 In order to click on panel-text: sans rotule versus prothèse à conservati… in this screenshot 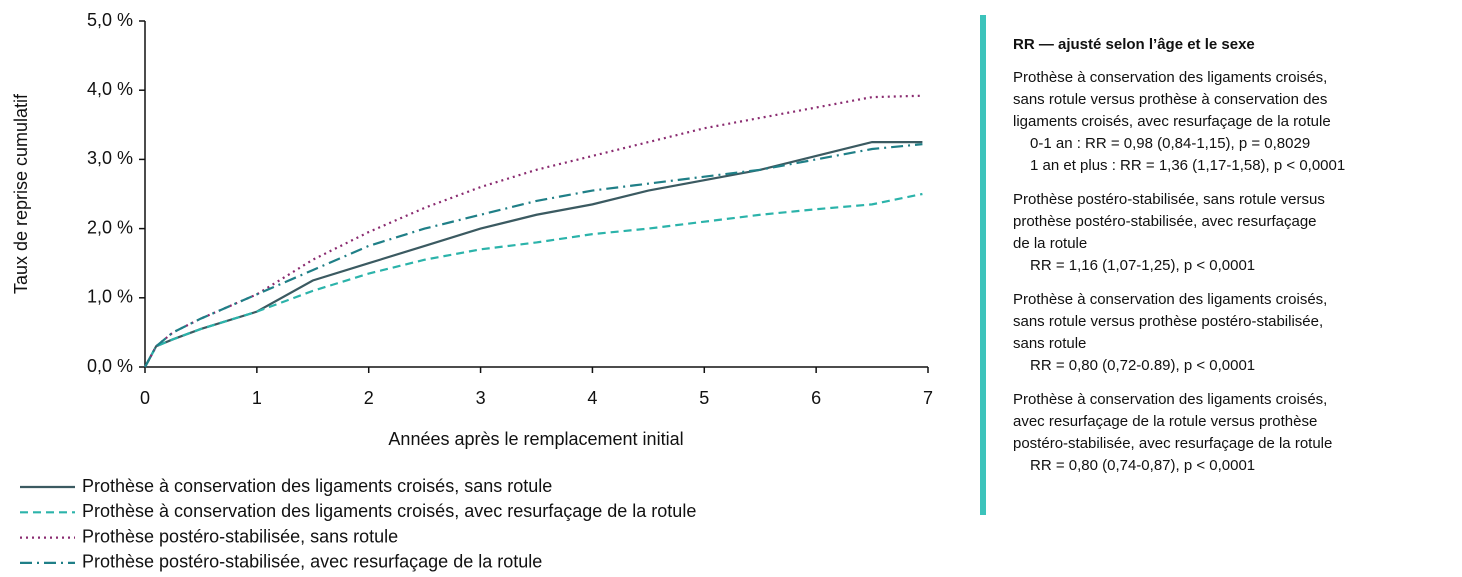, I will do `click(1170, 99)`.